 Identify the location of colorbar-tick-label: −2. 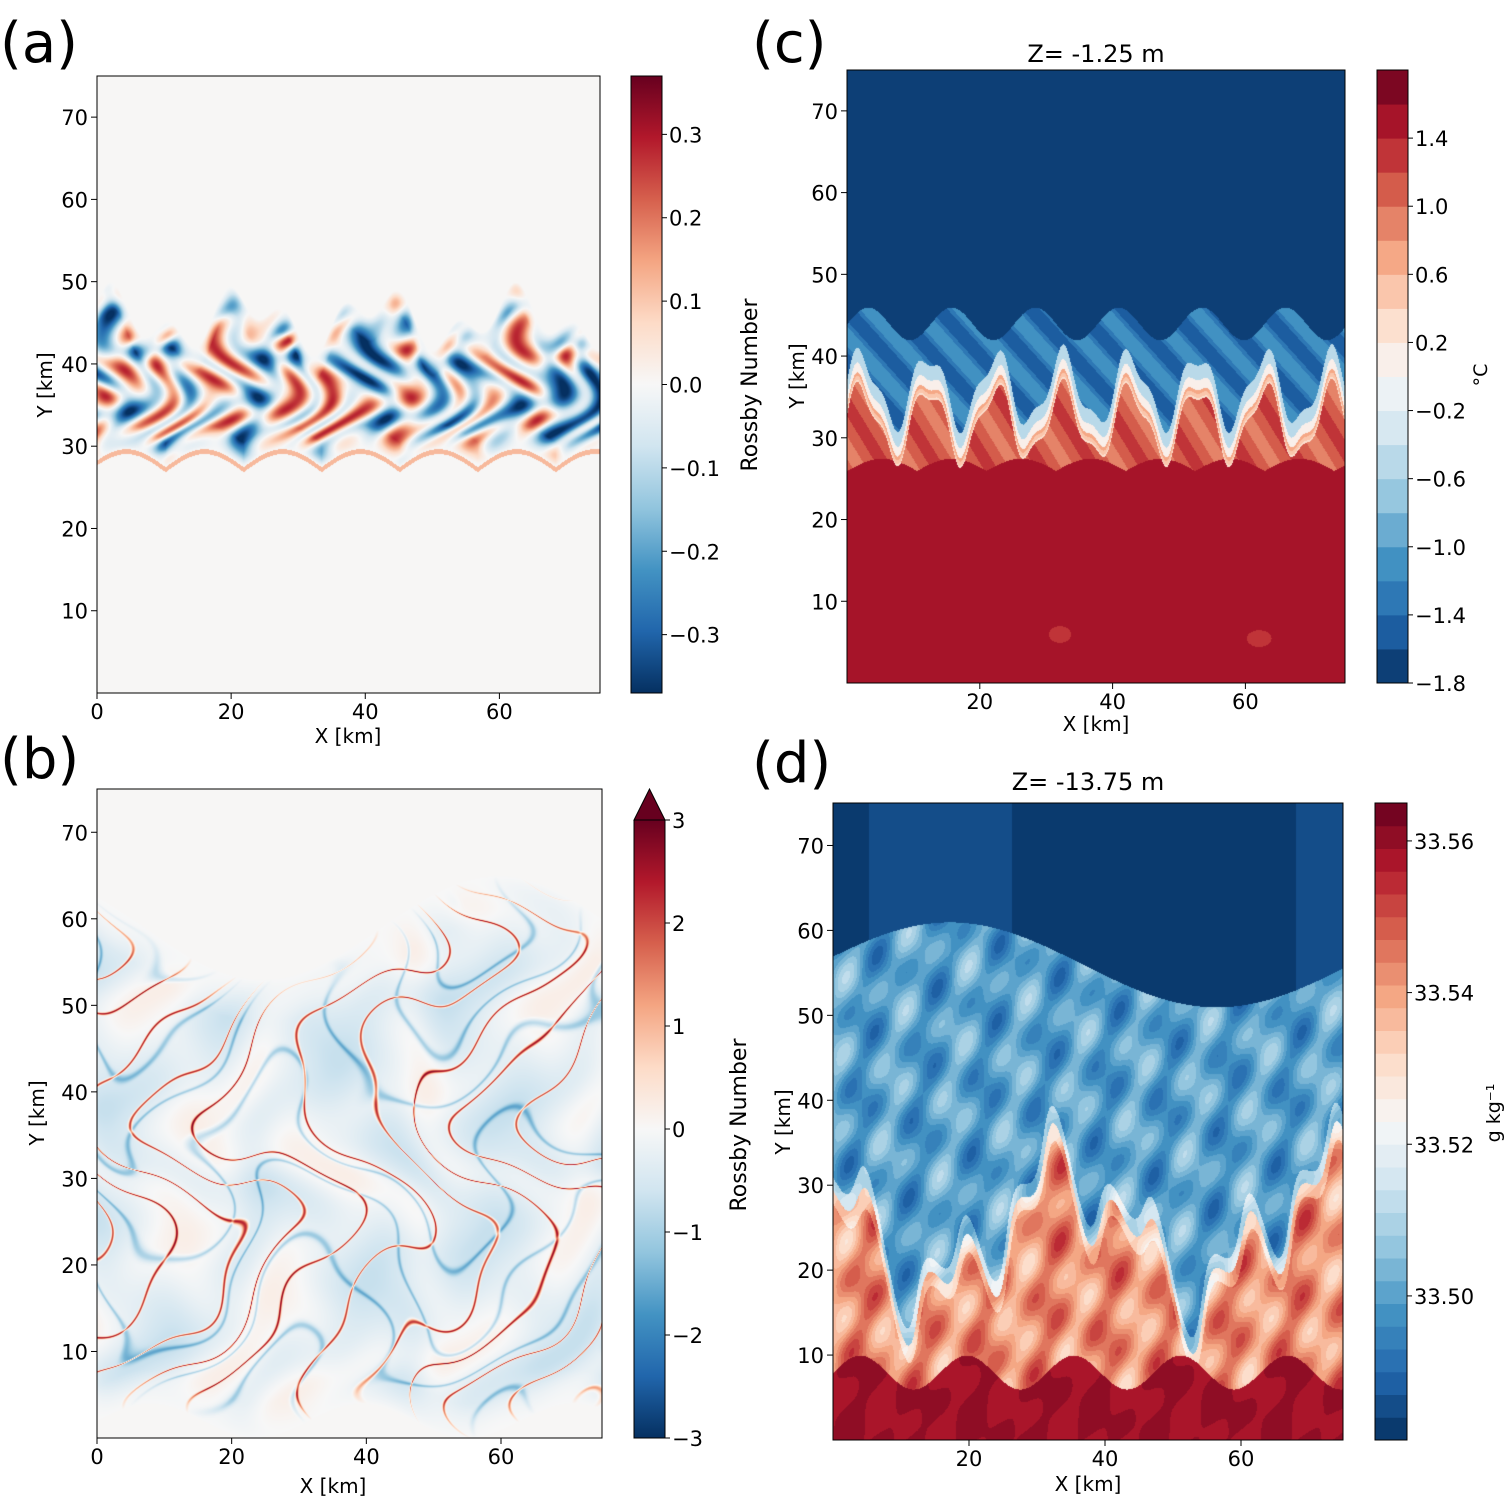
(687, 1336).